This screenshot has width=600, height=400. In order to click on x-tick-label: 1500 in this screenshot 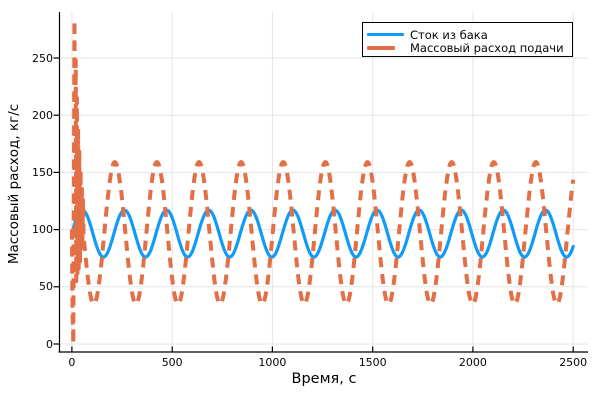, I will do `click(372, 362)`.